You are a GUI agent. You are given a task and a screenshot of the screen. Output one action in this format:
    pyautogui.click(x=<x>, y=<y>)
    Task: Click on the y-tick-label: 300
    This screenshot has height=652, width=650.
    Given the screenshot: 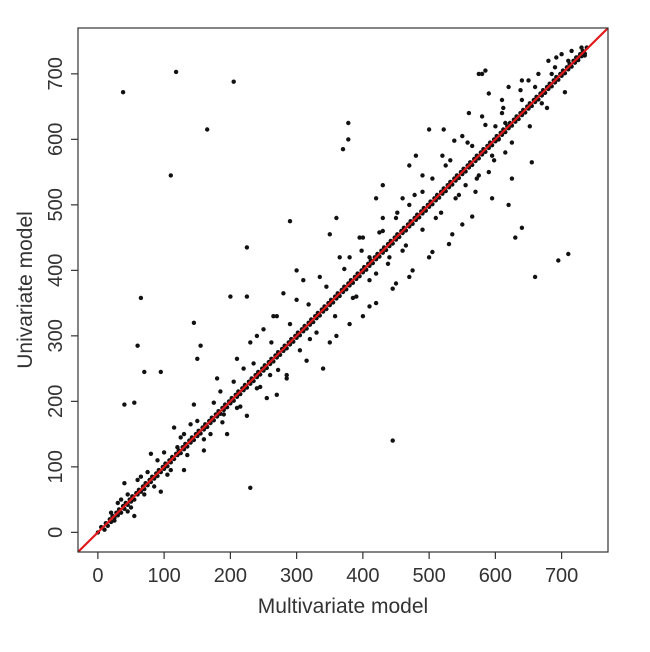 What is the action you would take?
    pyautogui.click(x=56, y=335)
    